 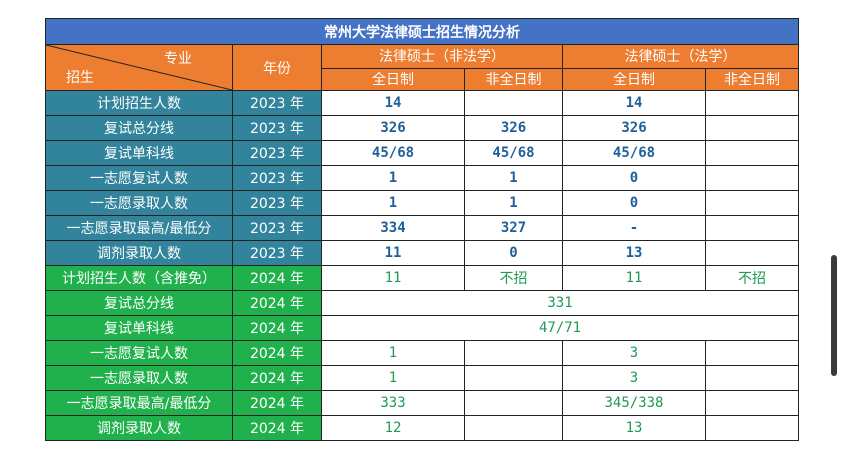 I want to click on row-label: 计划招生人数, so click(x=139, y=103).